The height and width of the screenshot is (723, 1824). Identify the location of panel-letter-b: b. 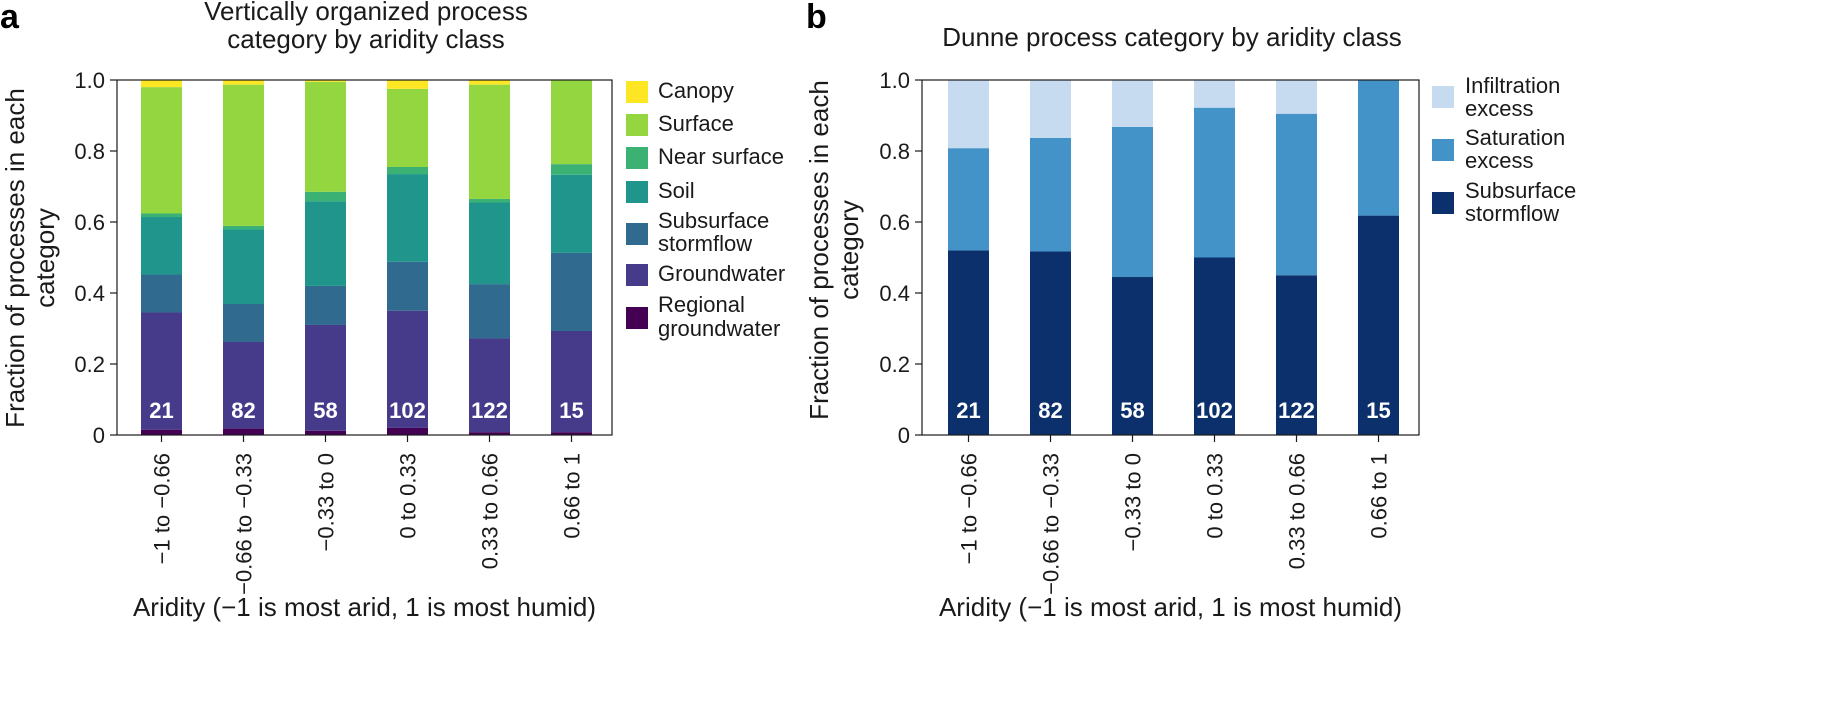
(816, 18).